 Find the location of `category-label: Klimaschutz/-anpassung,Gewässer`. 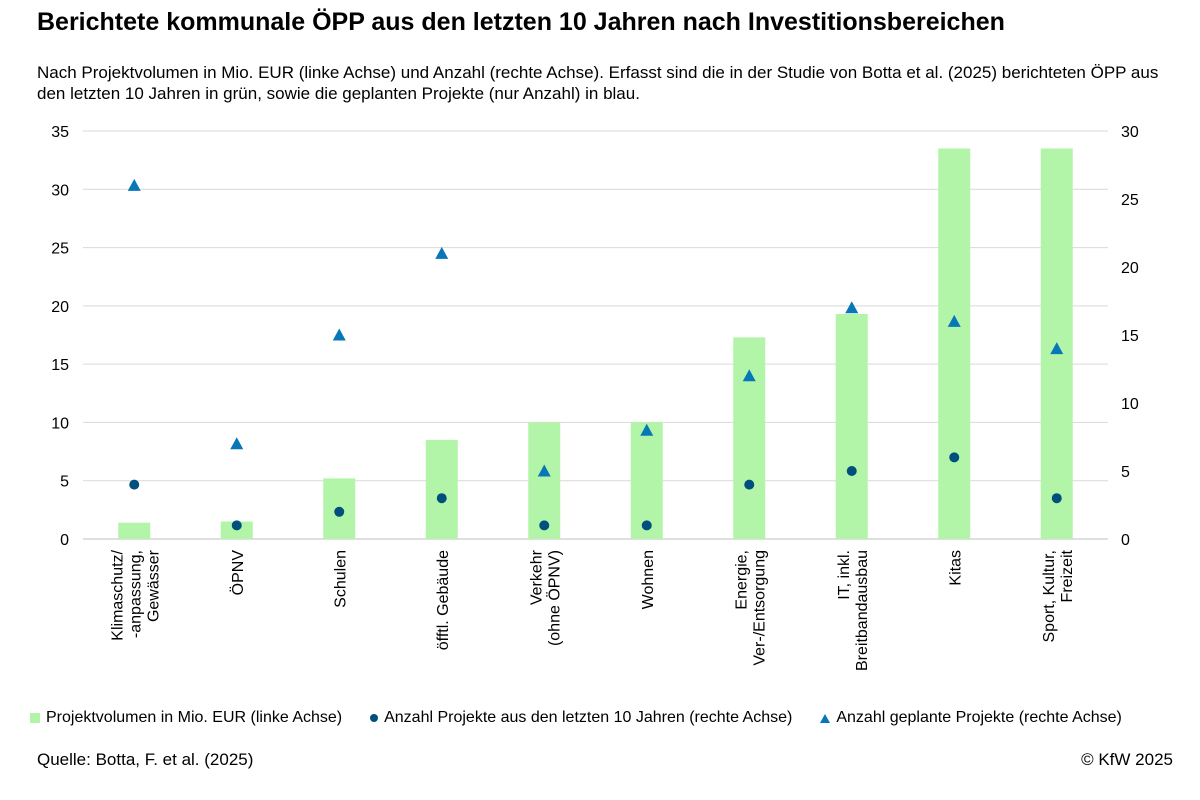

category-label: Klimaschutz/-anpassung,Gewässer is located at coordinates (135, 594).